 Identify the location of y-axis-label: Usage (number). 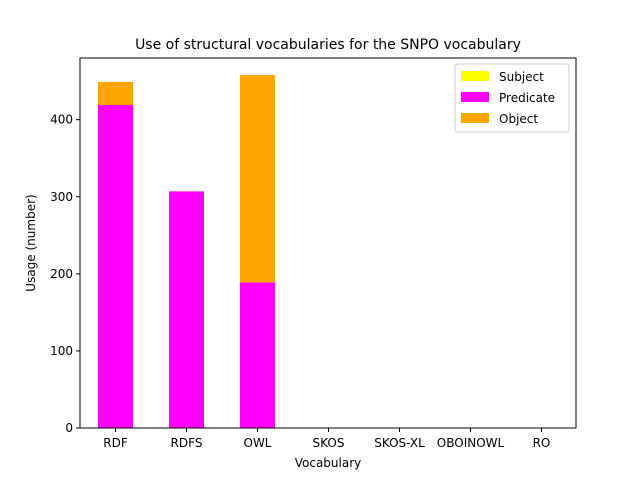
(31, 242).